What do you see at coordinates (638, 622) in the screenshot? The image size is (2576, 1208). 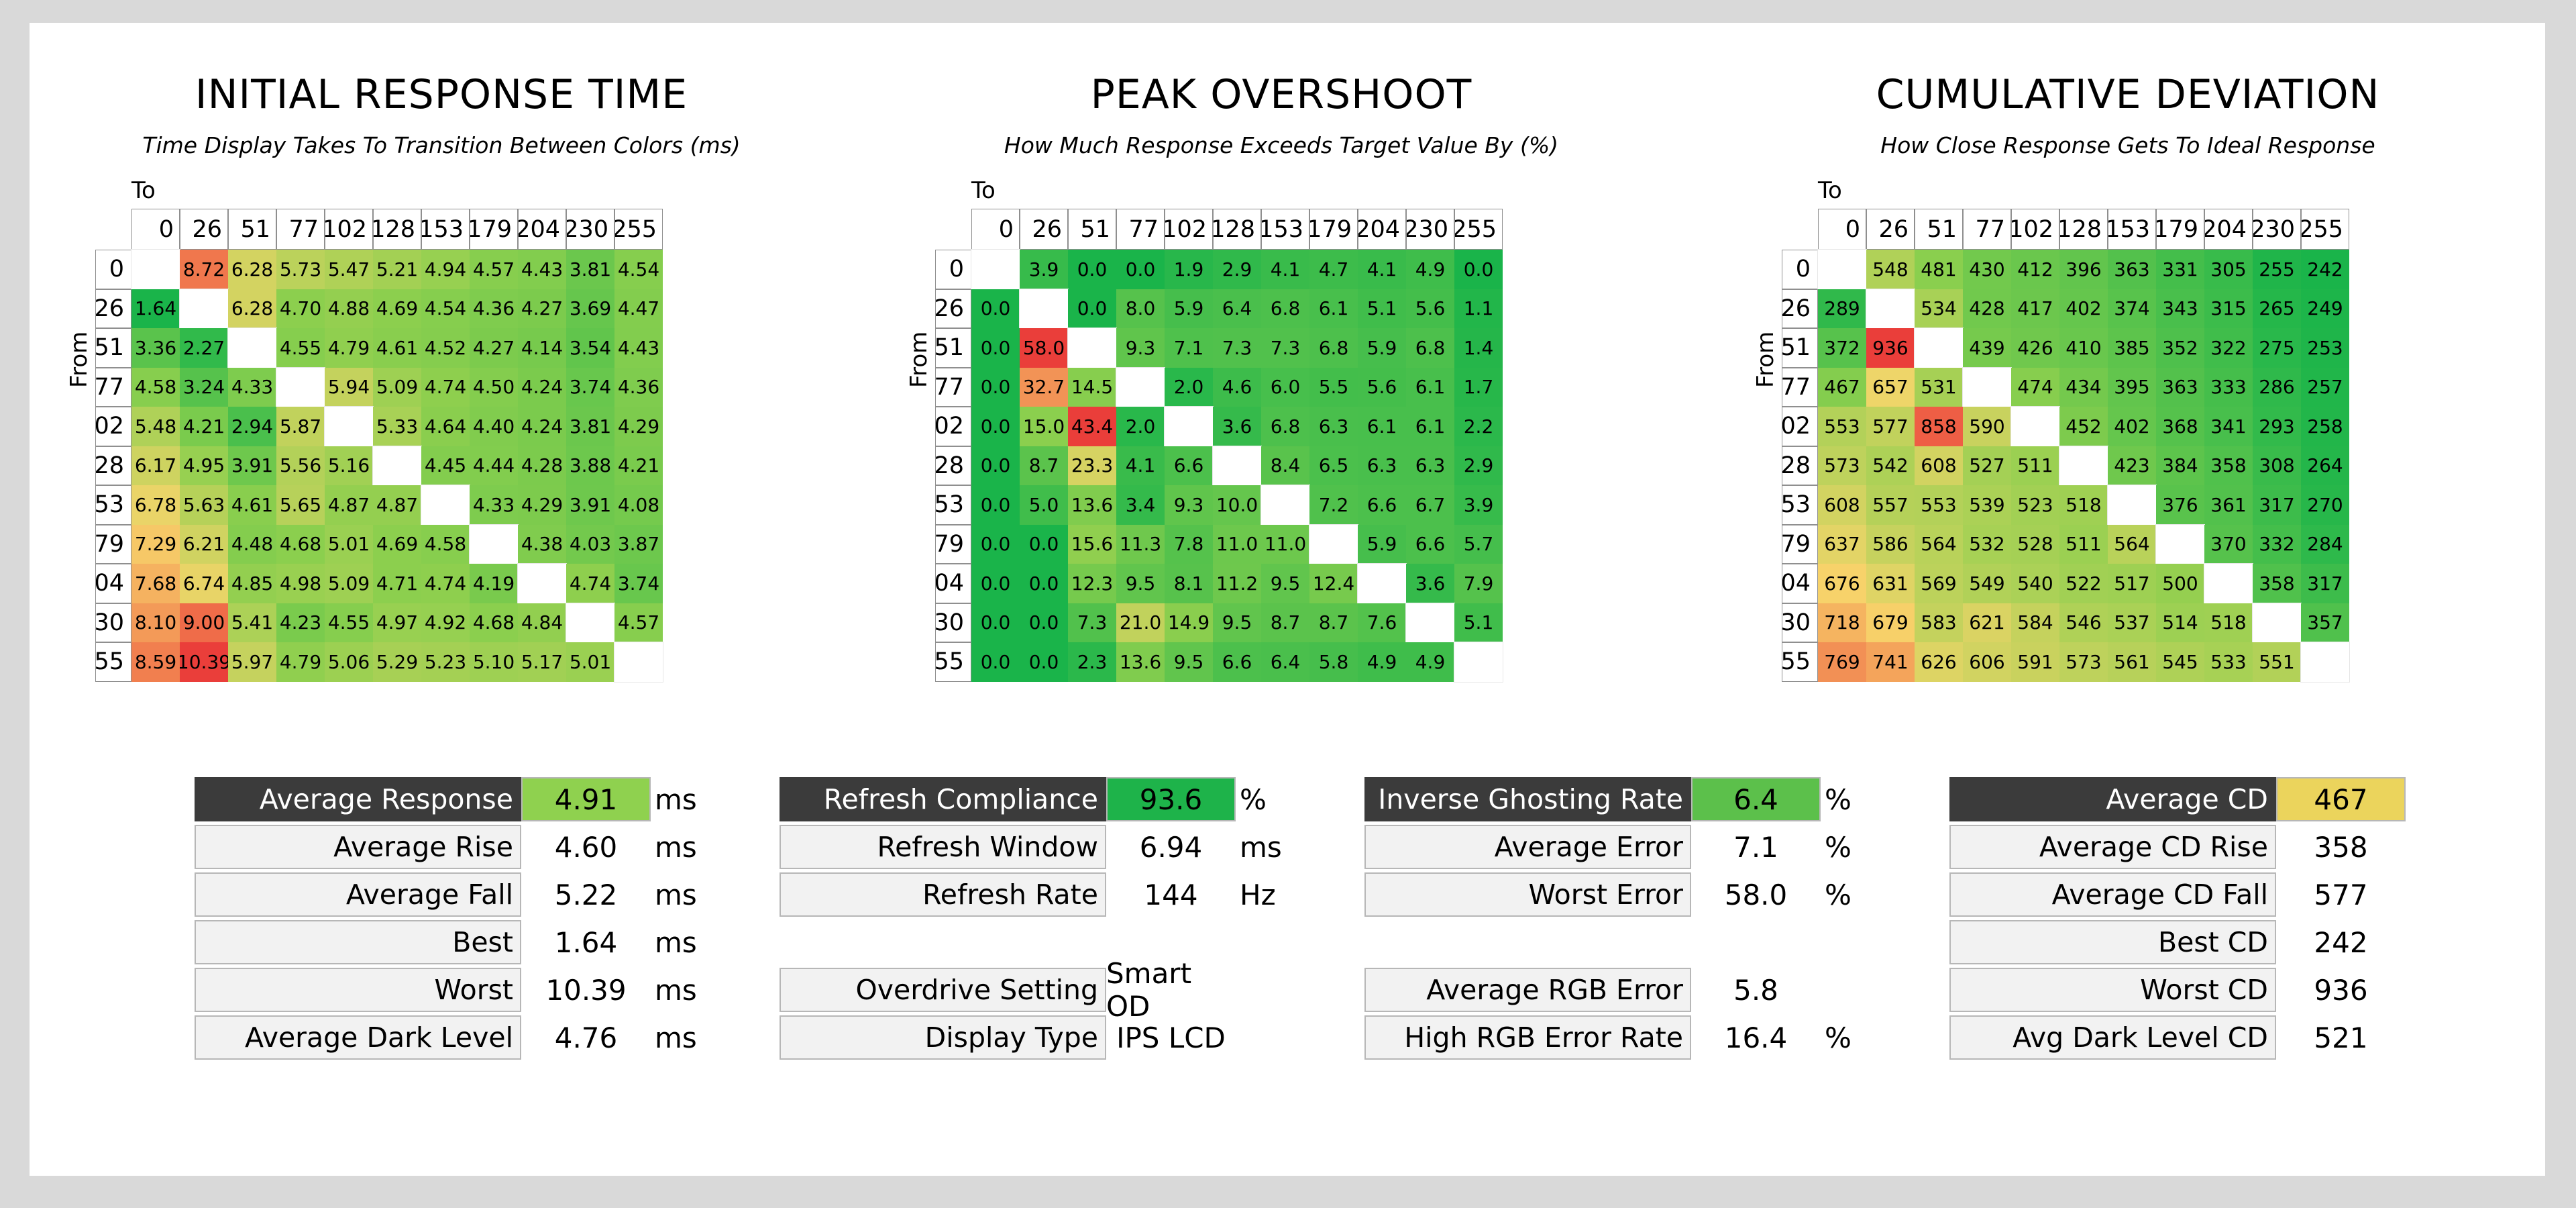 I see `heatmap-cell: 4.57` at bounding box center [638, 622].